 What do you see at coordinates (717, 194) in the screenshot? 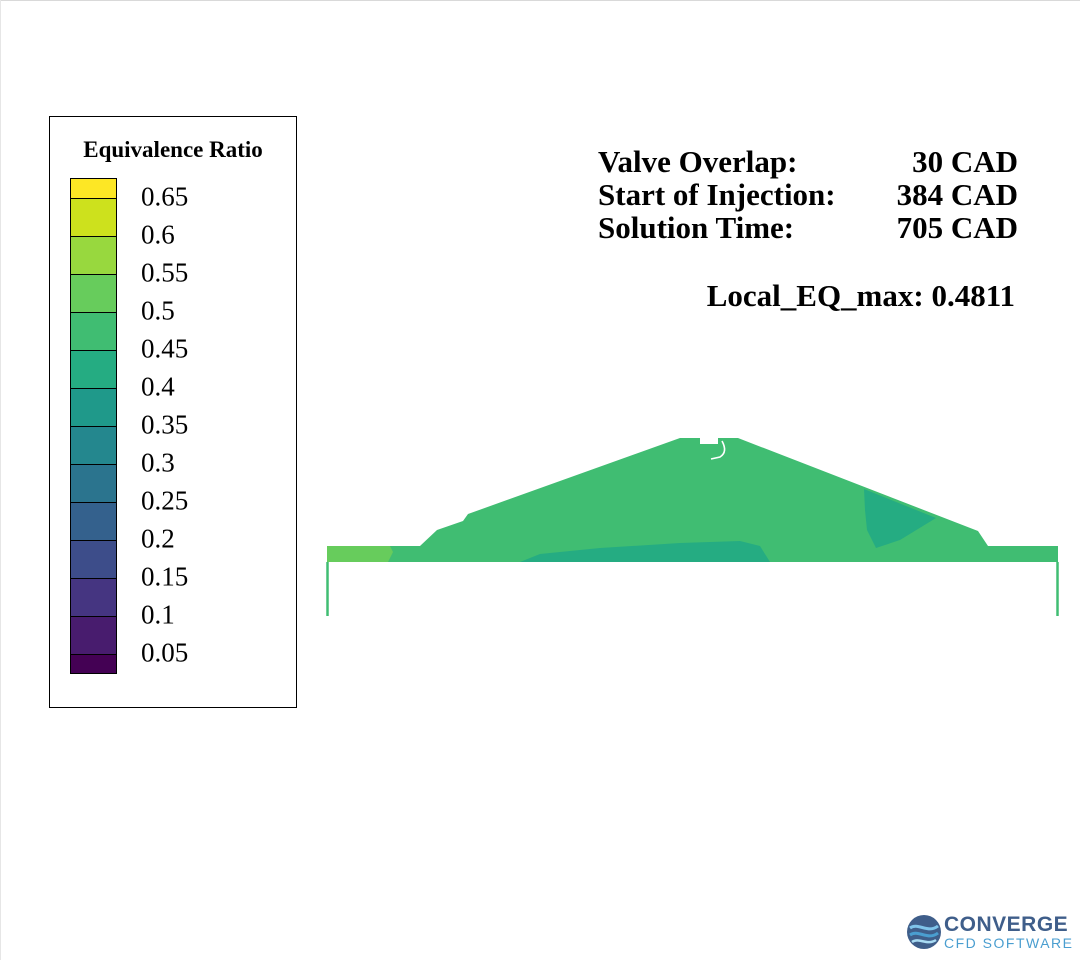
I see `info-label: Start of Injection:` at bounding box center [717, 194].